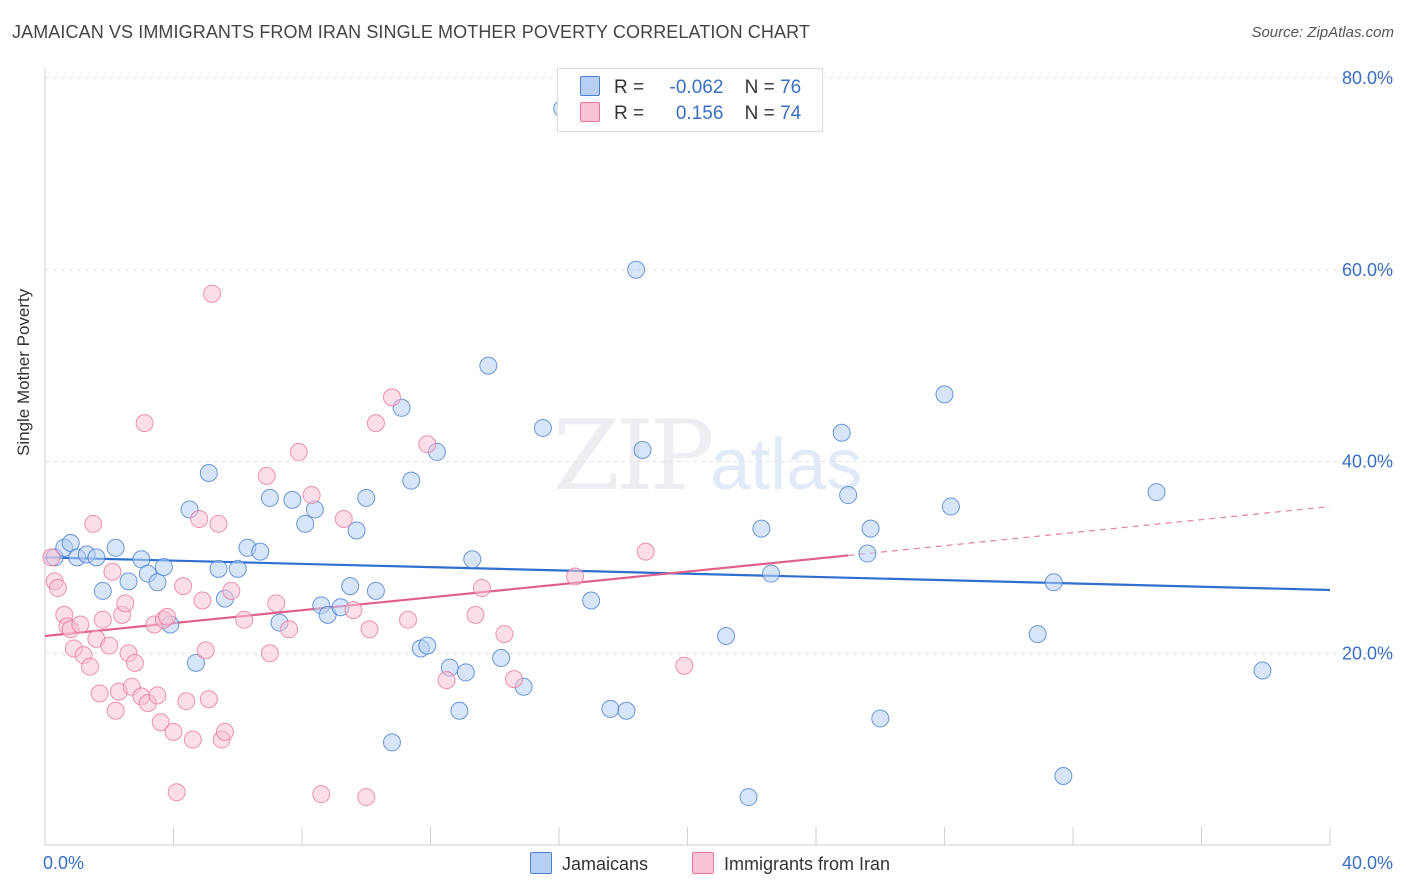  I want to click on bottom-legend-jamaicans: Jamaicans, so click(589, 863).